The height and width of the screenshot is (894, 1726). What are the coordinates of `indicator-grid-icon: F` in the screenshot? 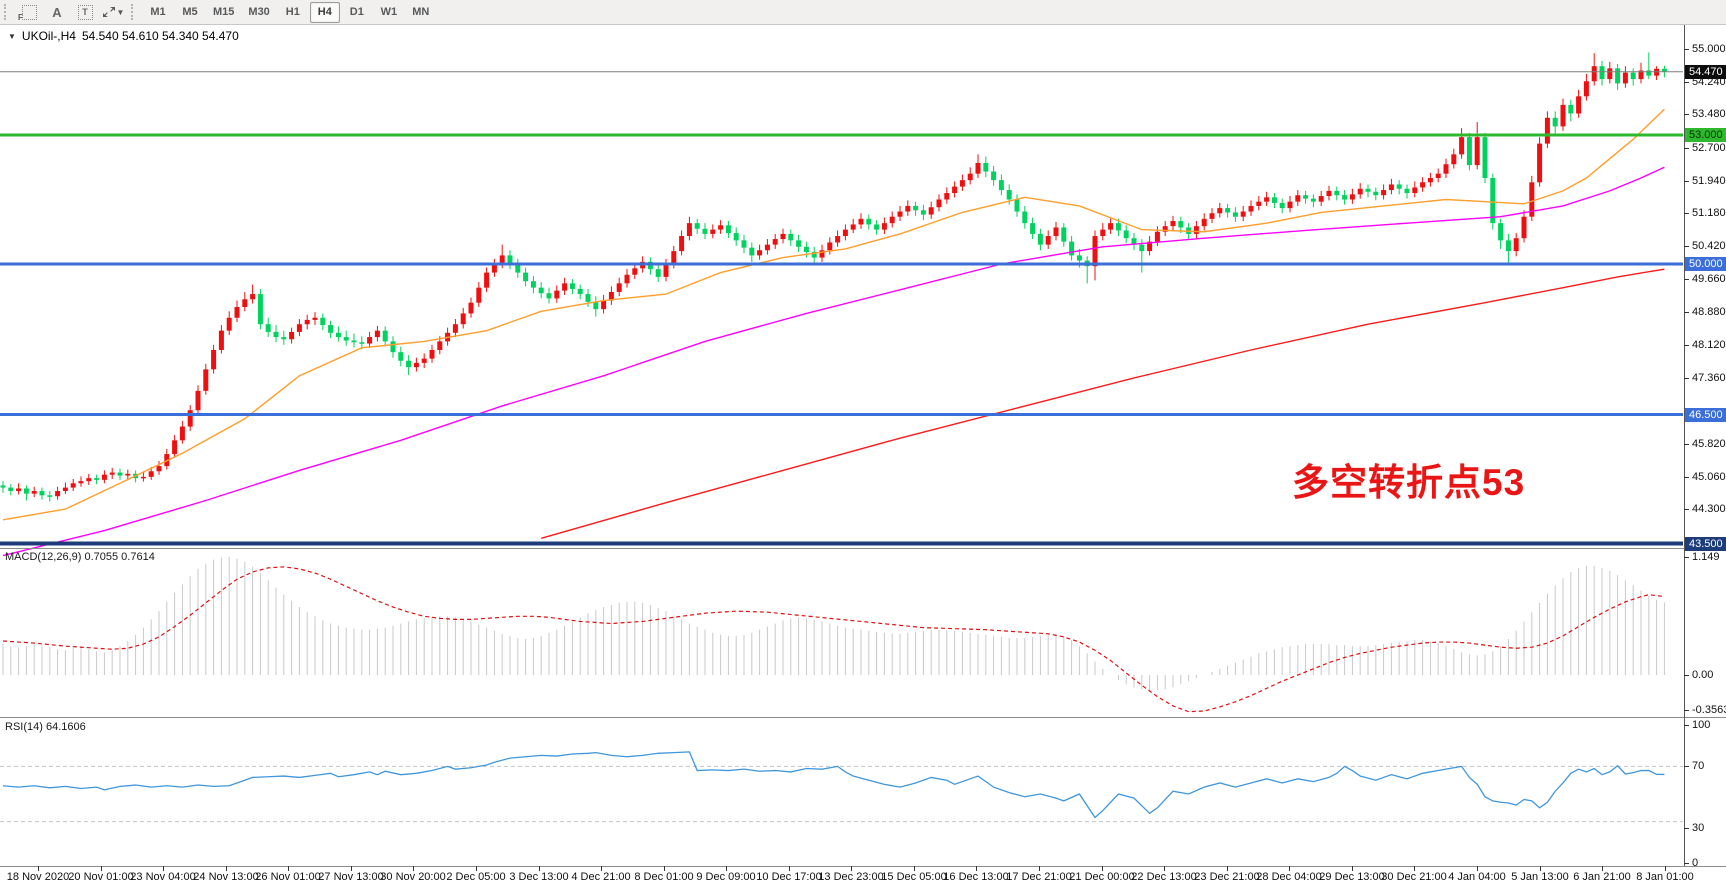 It's located at (29, 12).